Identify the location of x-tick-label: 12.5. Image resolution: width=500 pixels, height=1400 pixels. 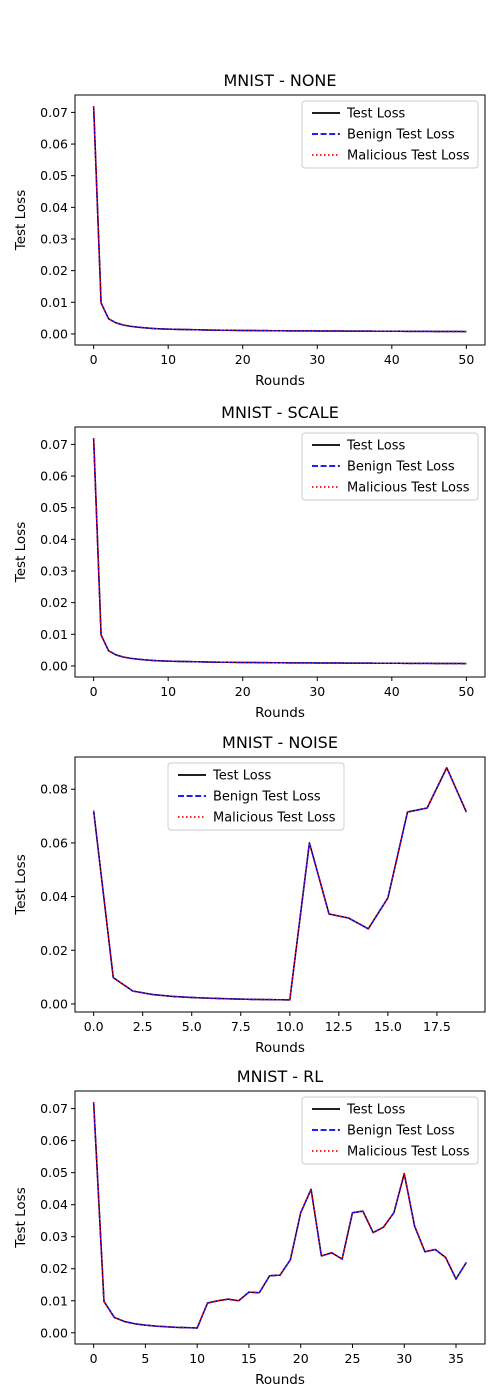
(339, 1026).